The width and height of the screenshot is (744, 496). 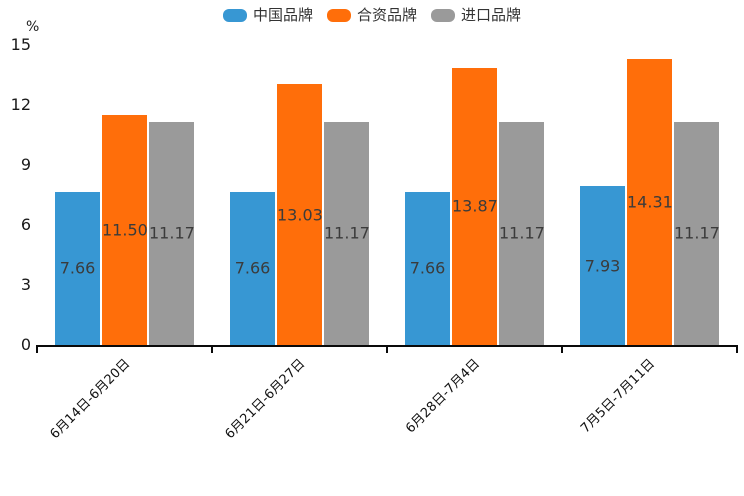 I want to click on bar-value-label: 11.50, so click(x=125, y=230).